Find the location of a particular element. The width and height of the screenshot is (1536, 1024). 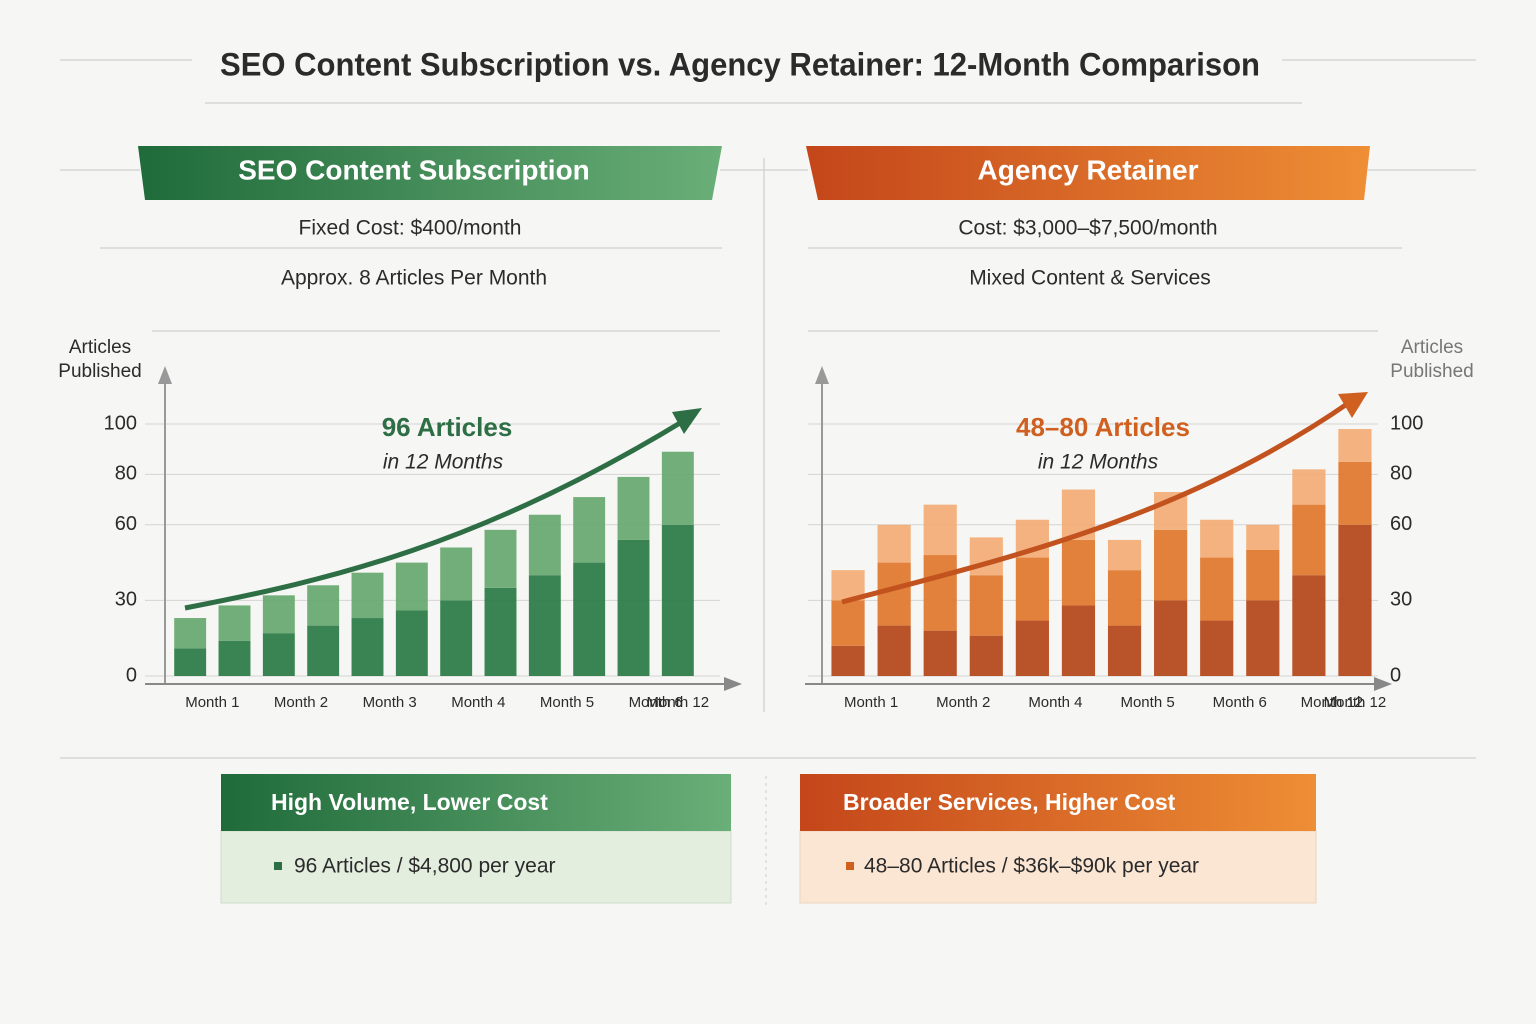

y-axis-title-box: Articles Published is located at coordinates (100, 359).